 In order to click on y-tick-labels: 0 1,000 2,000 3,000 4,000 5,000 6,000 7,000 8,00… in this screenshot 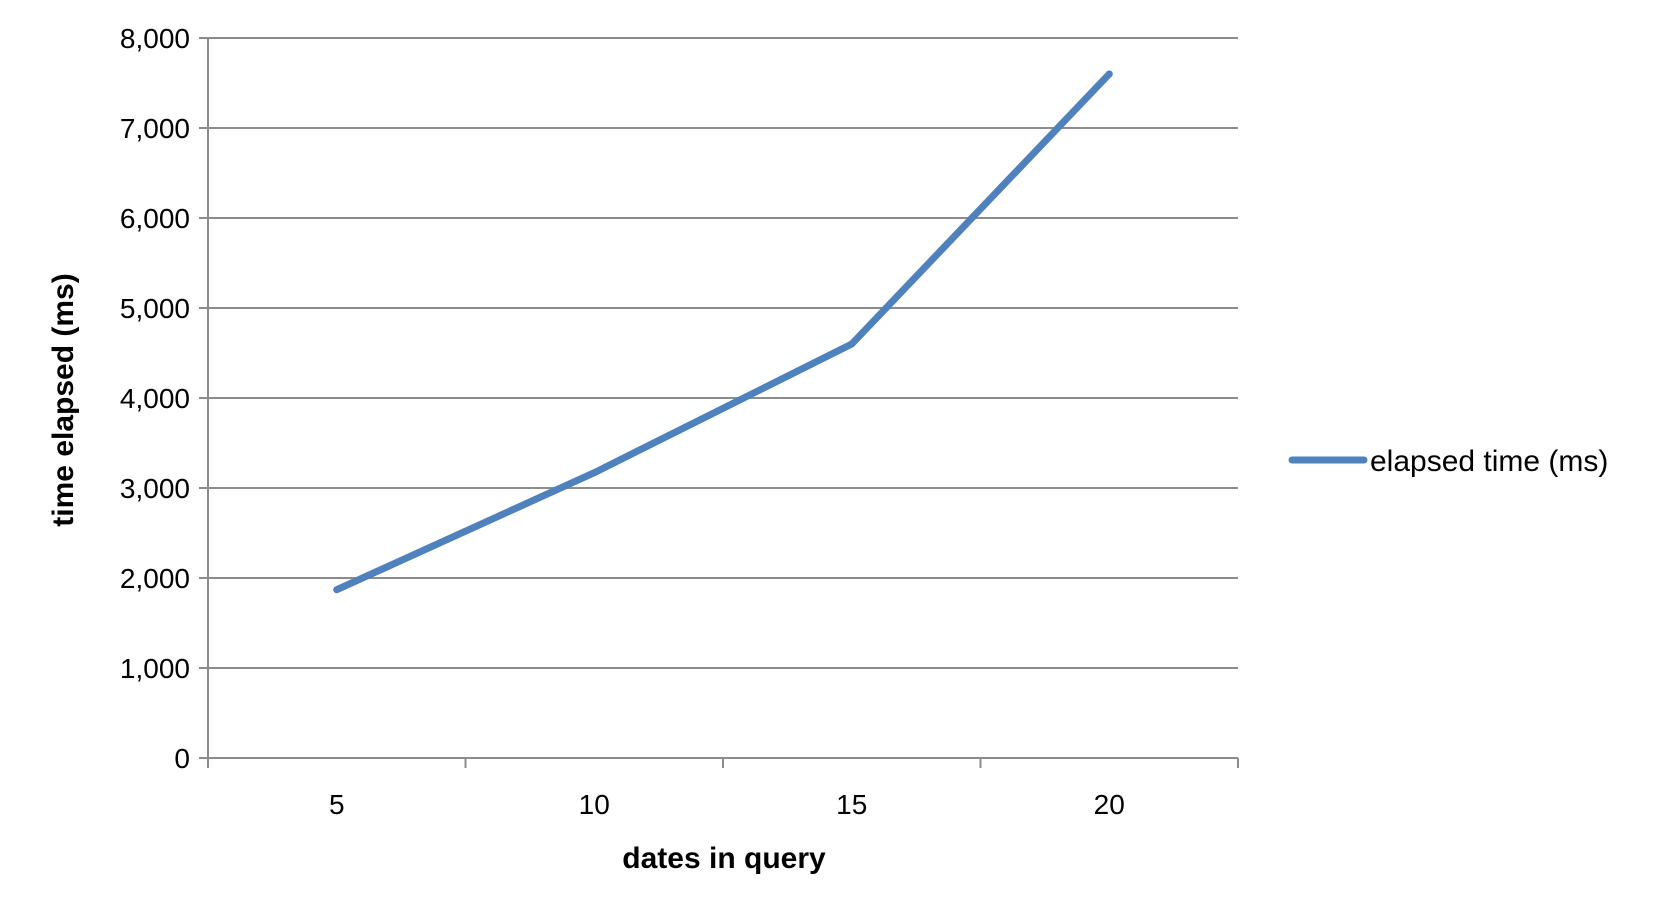, I will do `click(155, 398)`.